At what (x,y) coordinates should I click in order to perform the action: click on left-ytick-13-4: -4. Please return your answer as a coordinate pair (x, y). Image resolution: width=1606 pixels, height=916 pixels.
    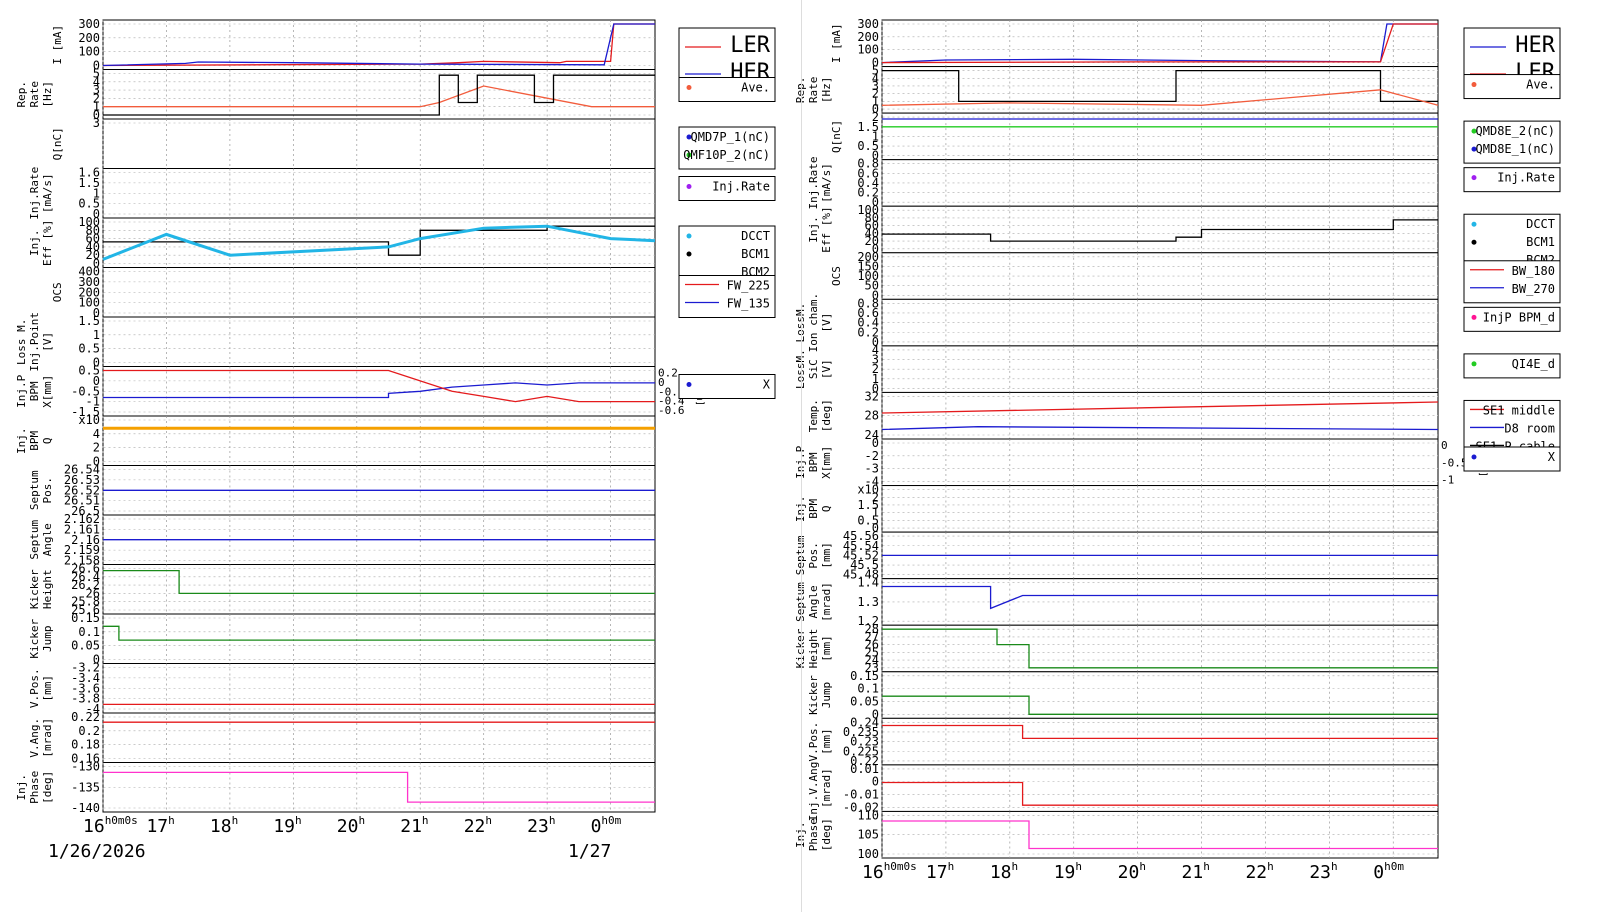
    Looking at the image, I should click on (93, 709).